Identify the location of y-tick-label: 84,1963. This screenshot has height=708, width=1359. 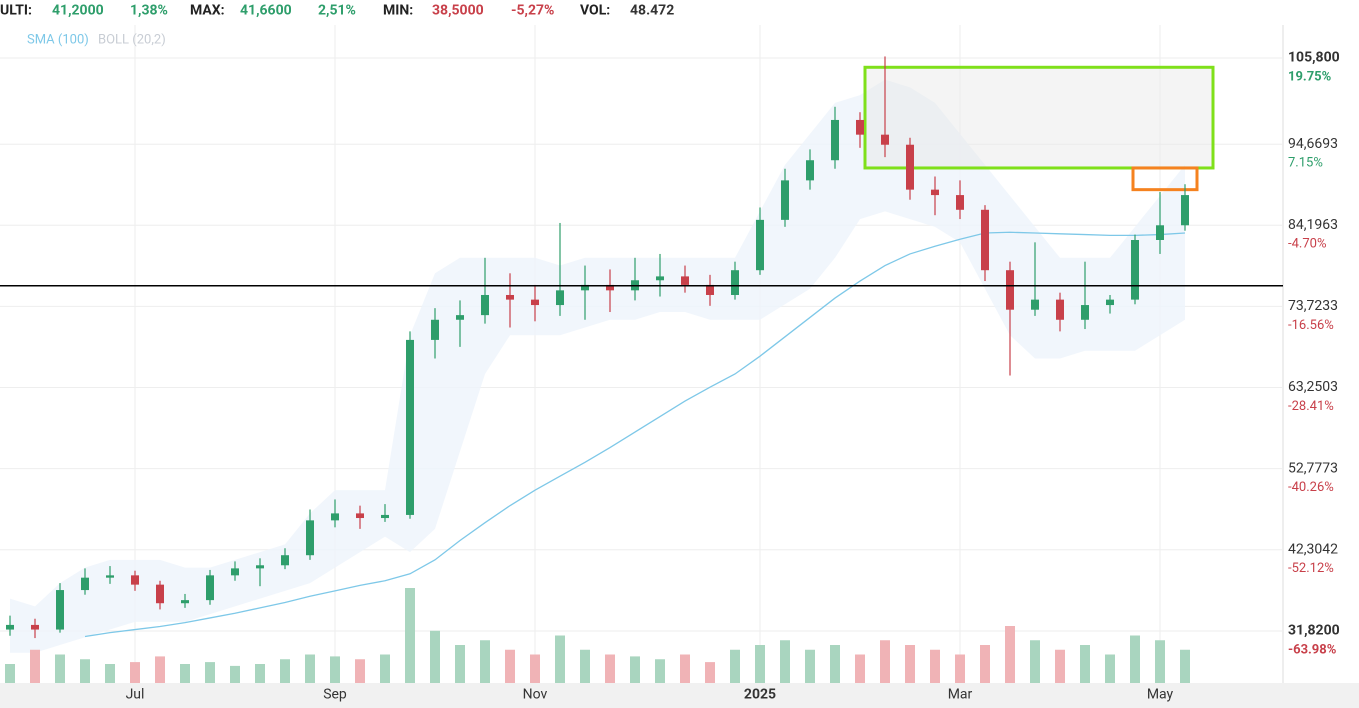
(1313, 225).